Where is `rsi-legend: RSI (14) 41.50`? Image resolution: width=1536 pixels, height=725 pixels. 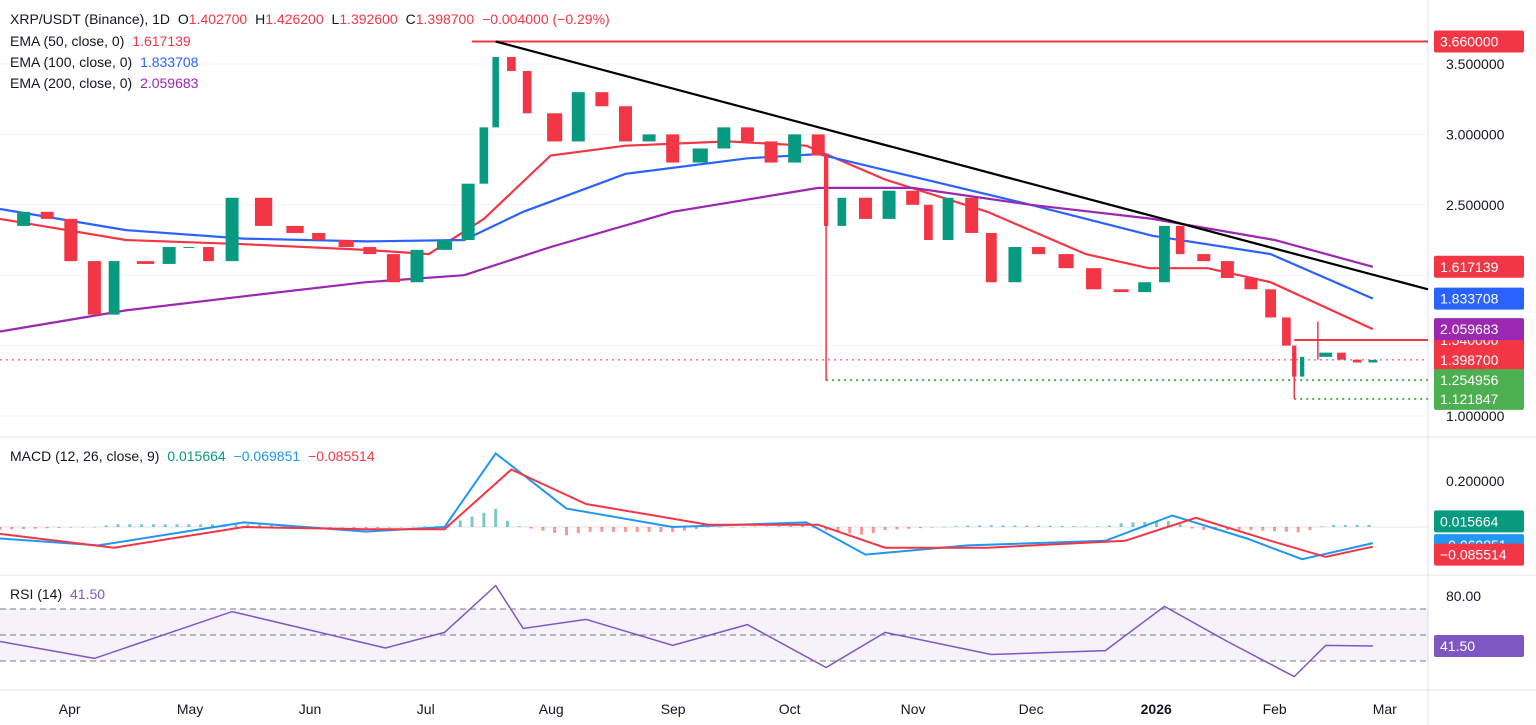
rsi-legend: RSI (14) 41.50 is located at coordinates (59, 594).